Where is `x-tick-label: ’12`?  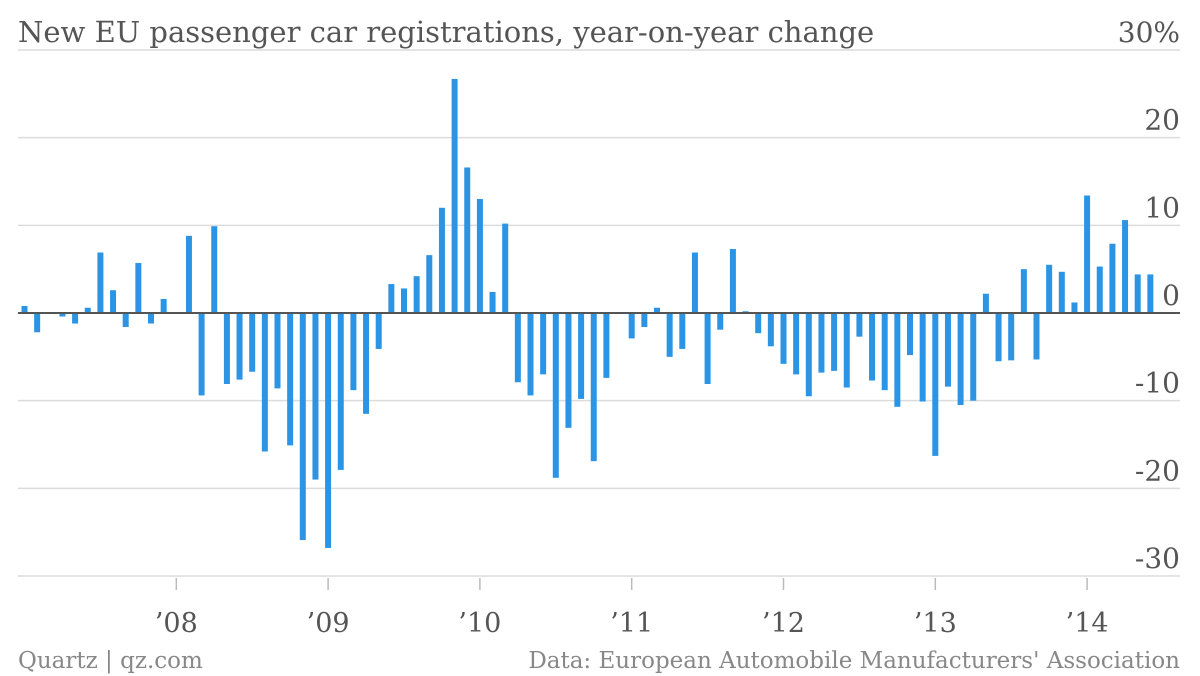
x-tick-label: ’12 is located at coordinates (783, 623).